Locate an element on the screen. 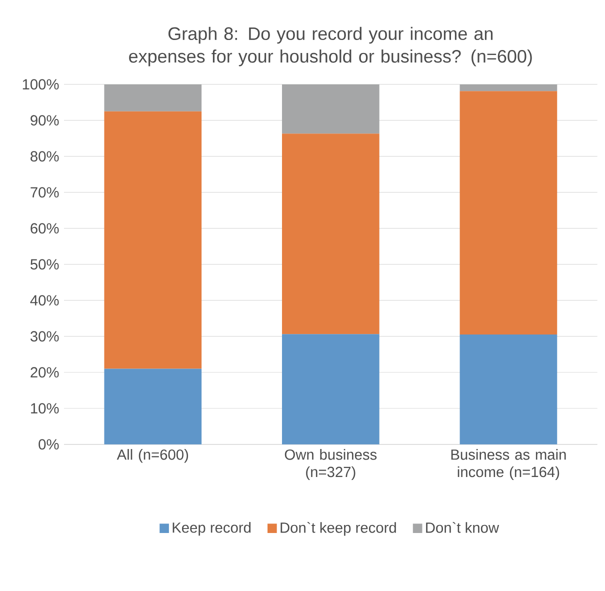 The height and width of the screenshot is (591, 605). x-tick-label: Own business (n=327) is located at coordinates (330, 464).